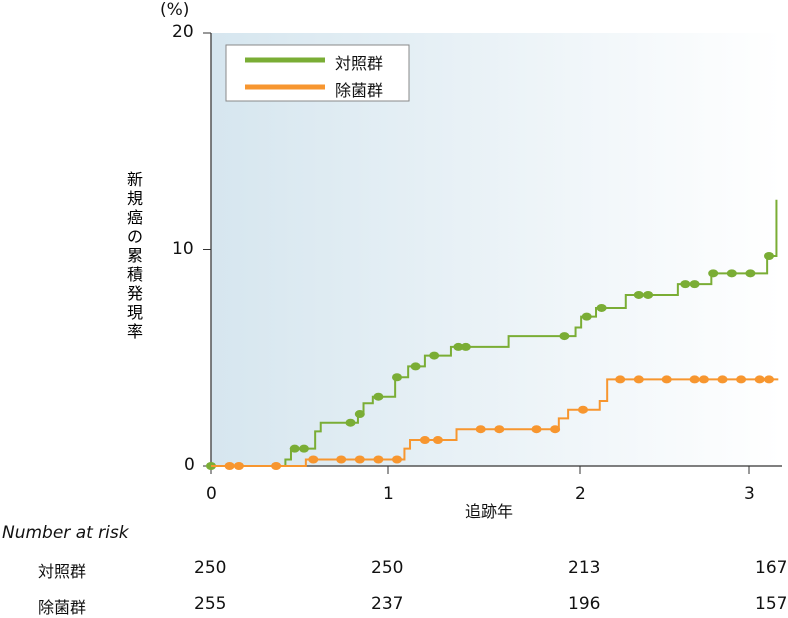 The width and height of the screenshot is (788, 618). What do you see at coordinates (388, 494) in the screenshot?
I see `x-tick-label: 1` at bounding box center [388, 494].